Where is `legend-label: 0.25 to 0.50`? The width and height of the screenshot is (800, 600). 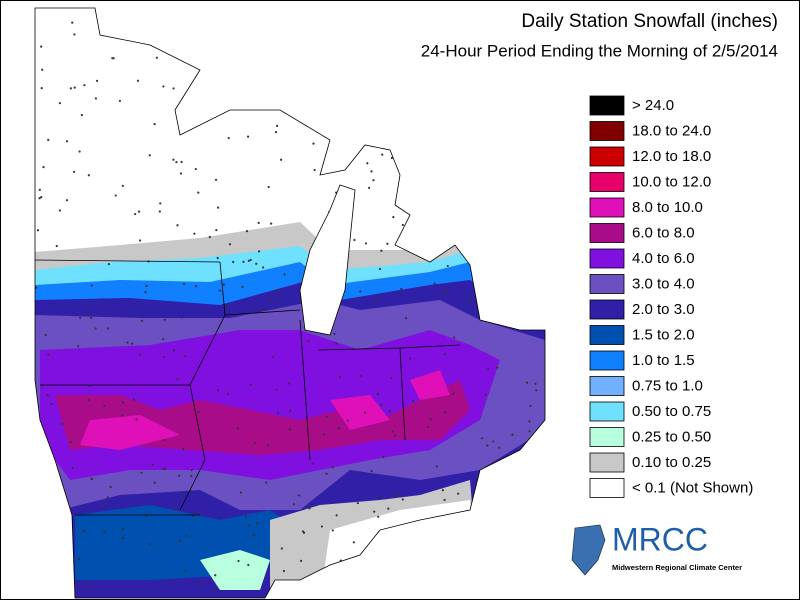
legend-label: 0.25 to 0.50 is located at coordinates (671, 436).